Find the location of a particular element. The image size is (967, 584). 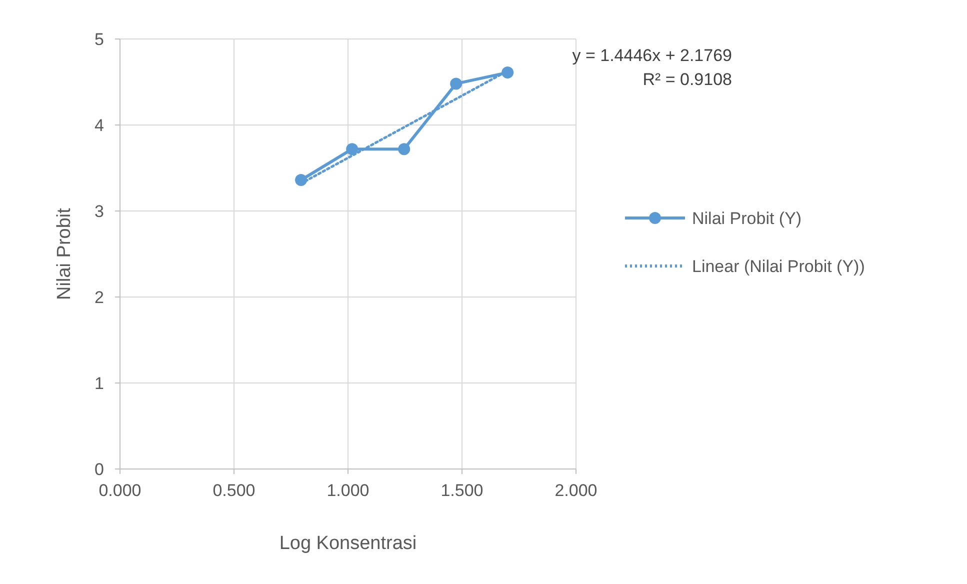

y-axis-title: Nilai Probit is located at coordinates (64, 253).